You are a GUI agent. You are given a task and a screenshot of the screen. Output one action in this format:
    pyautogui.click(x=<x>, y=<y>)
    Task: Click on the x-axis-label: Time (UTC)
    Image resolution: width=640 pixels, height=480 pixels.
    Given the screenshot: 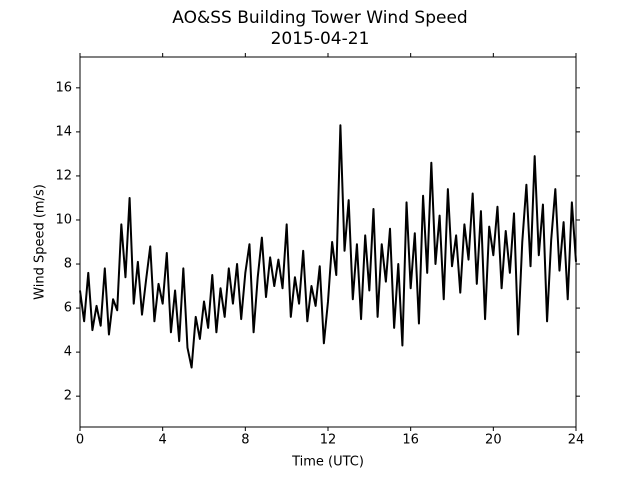 What is the action you would take?
    pyautogui.click(x=327, y=462)
    